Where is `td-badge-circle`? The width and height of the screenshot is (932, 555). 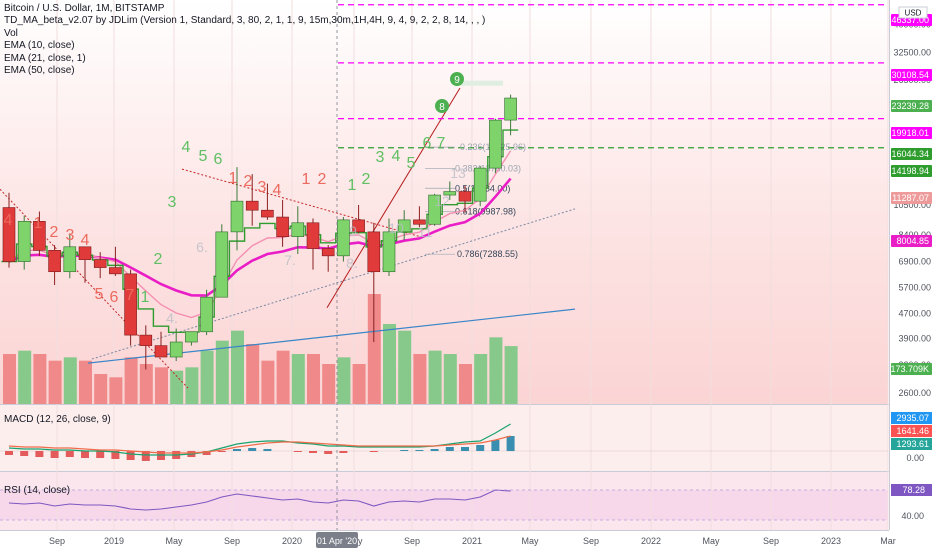
td-badge-circle is located at coordinates (442, 106).